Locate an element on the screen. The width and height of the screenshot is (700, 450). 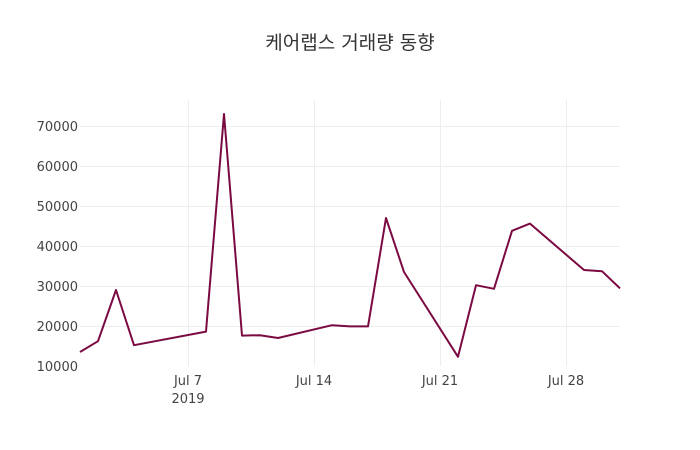
x-tick-label: Jul 14 is located at coordinates (313, 381).